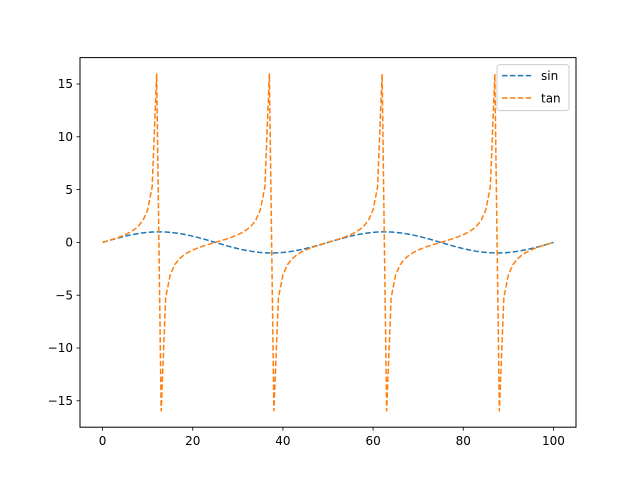  Describe the element at coordinates (69, 190) in the screenshot. I see `y-tick-label: 5` at that location.